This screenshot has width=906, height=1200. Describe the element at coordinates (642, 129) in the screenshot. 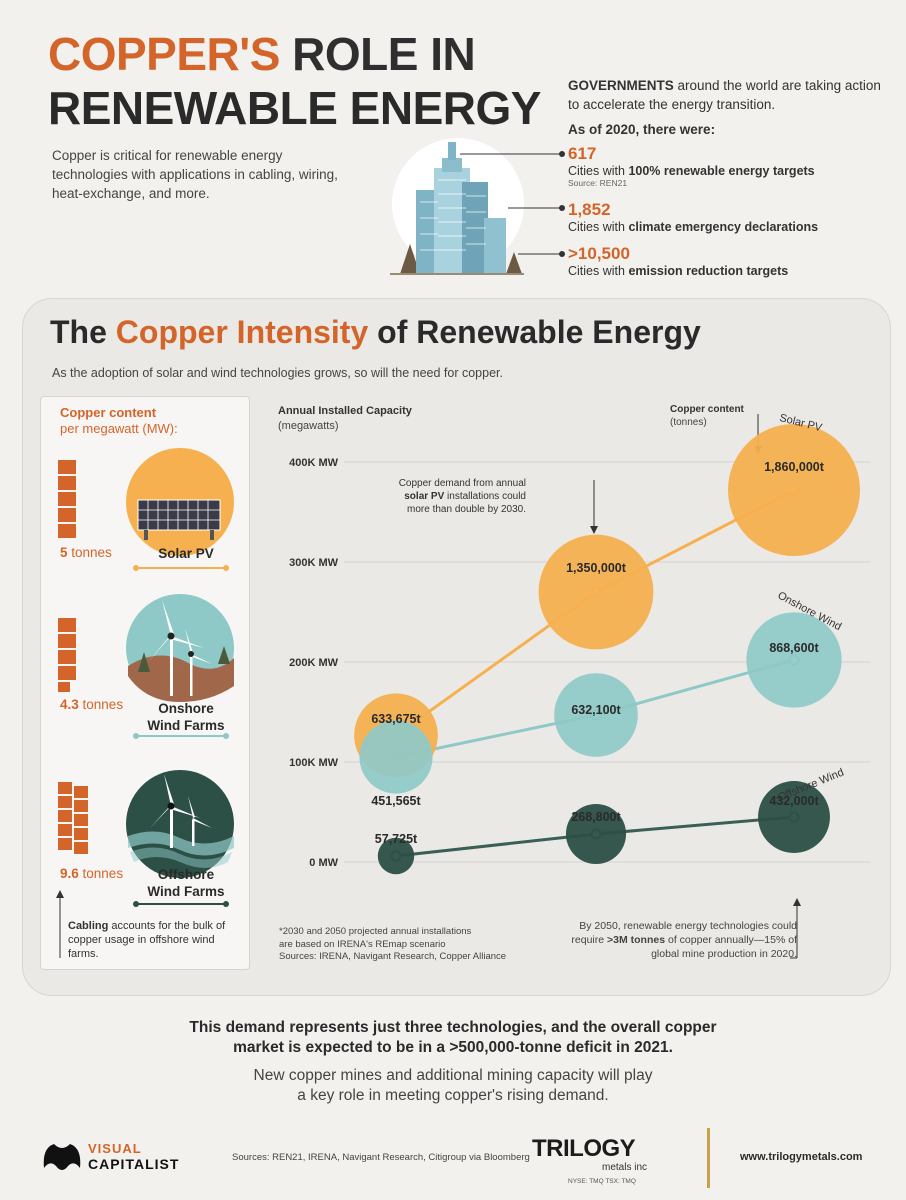

I see `as-of-heading: As of 2020, there were:` at that location.